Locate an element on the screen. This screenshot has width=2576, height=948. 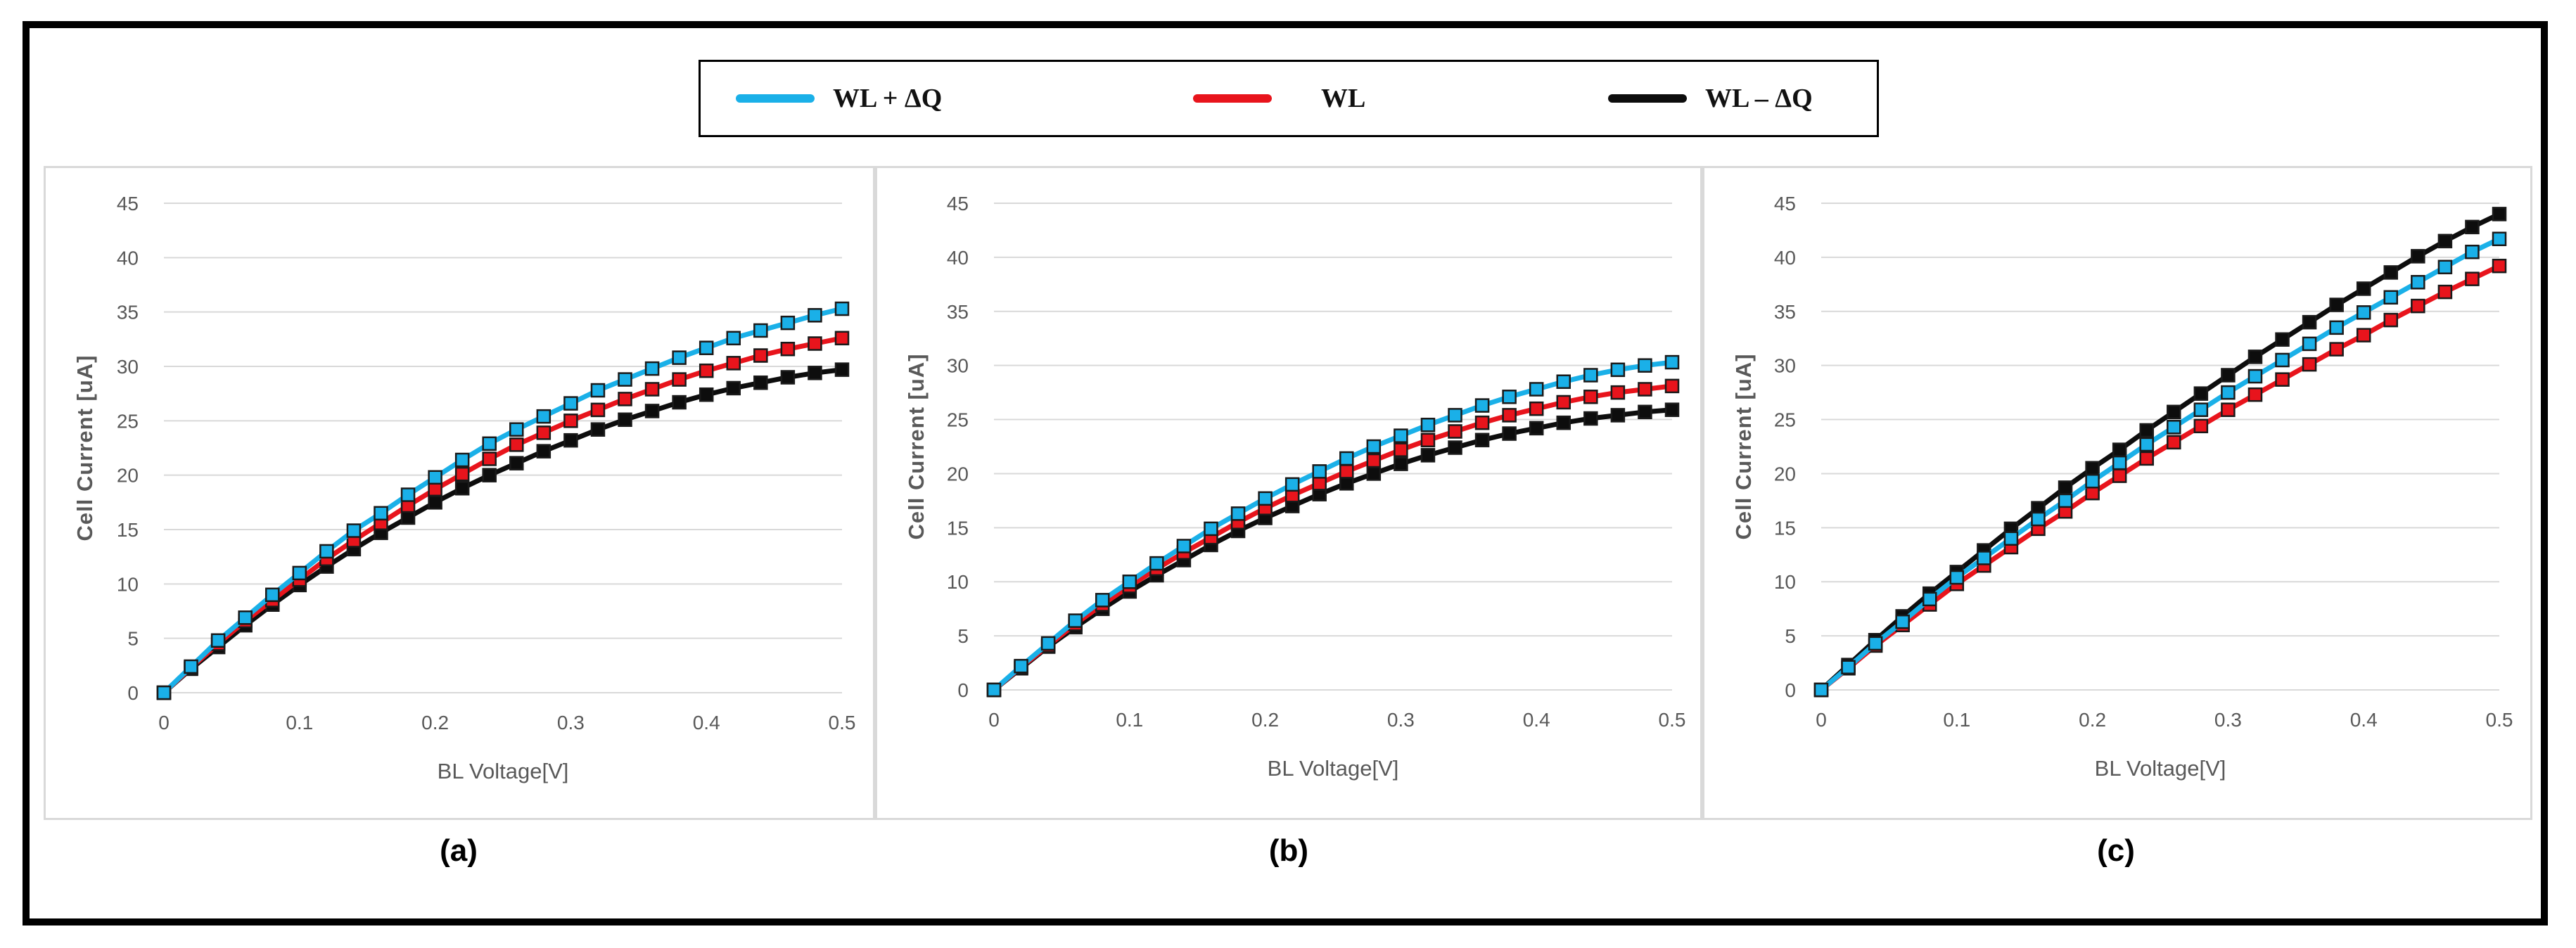
y-axis-label-c: Cell Current [uA] is located at coordinates (1743, 447).